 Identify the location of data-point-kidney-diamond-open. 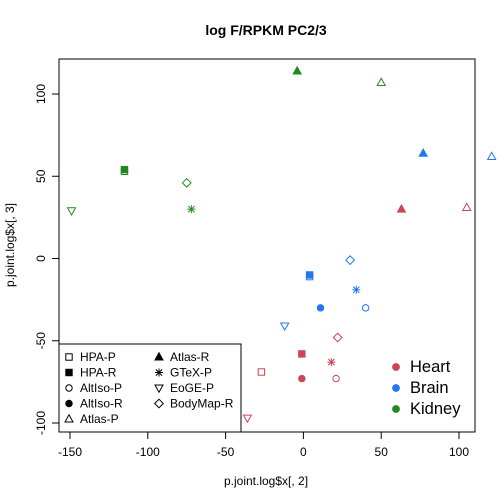
(186, 182).